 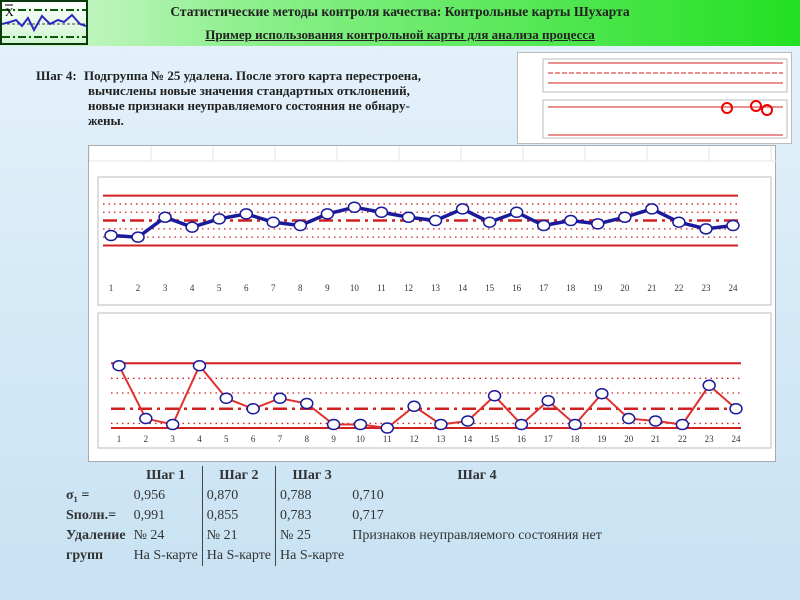 What do you see at coordinates (246, 288) in the screenshot?
I see `x-tick-label: 6` at bounding box center [246, 288].